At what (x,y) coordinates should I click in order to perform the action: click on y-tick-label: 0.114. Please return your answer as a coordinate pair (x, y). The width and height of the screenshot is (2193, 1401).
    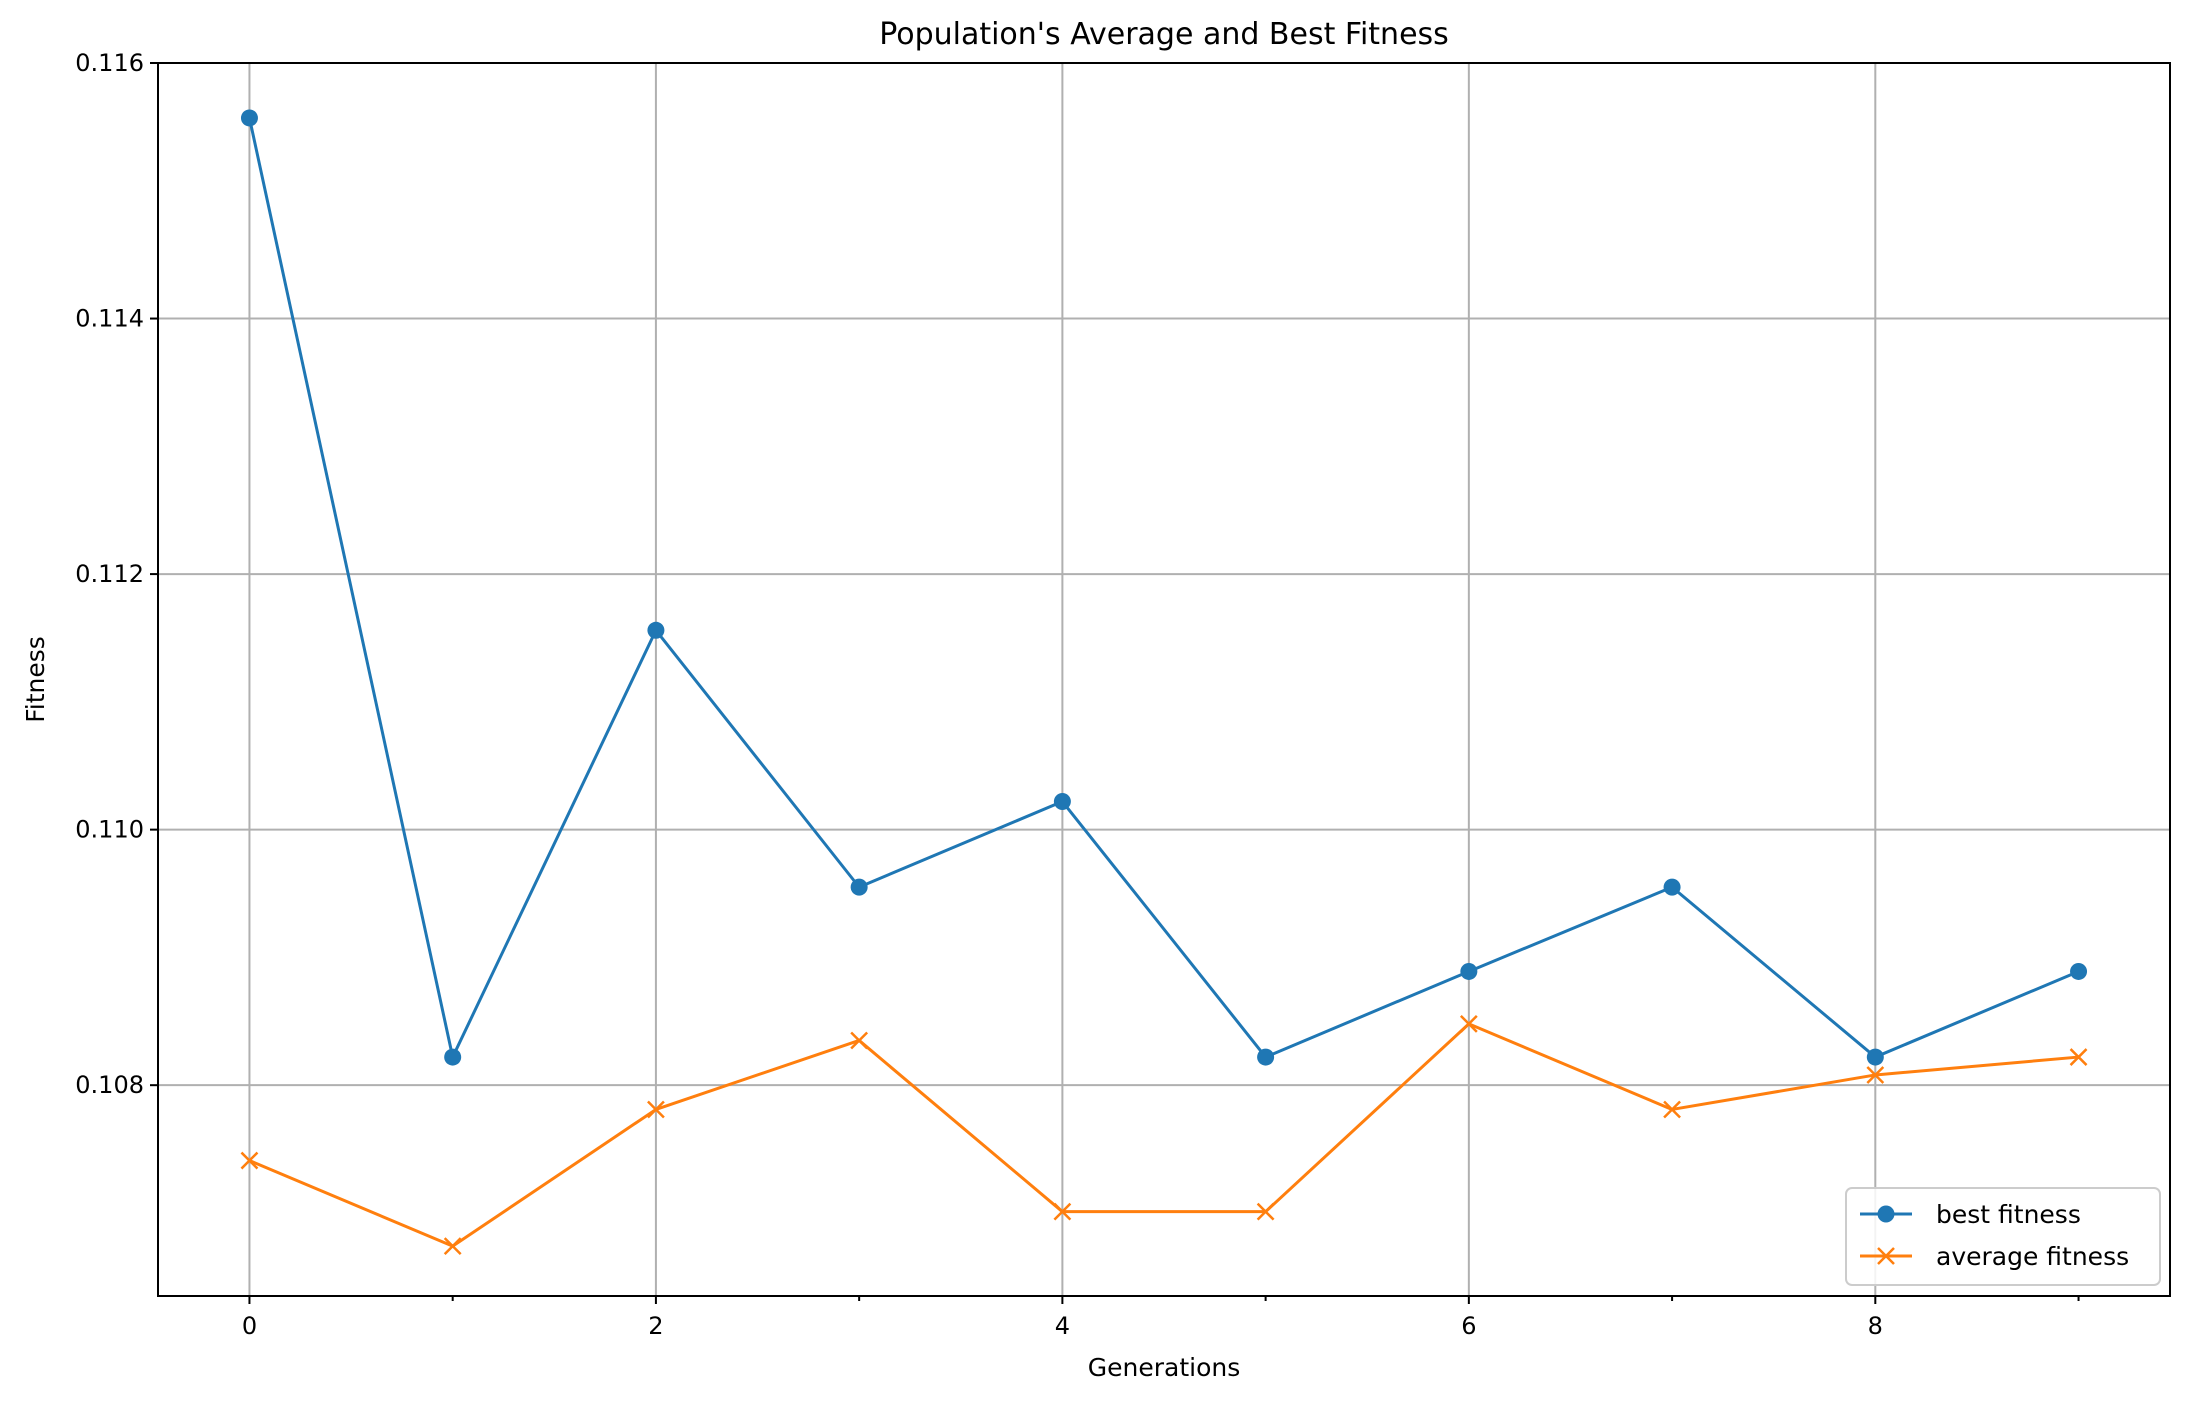
    Looking at the image, I should click on (109, 319).